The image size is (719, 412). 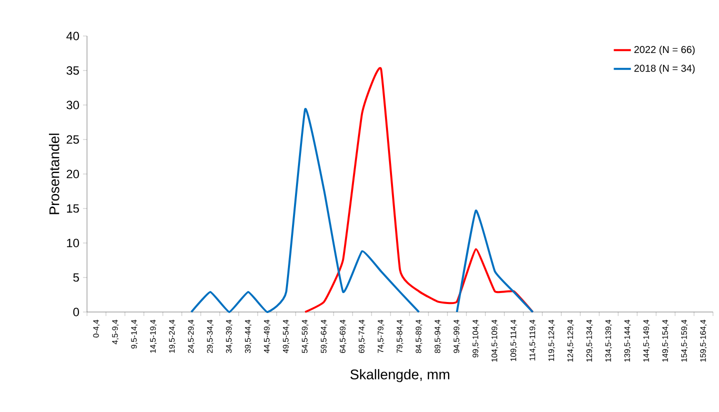 What do you see at coordinates (76, 277) in the screenshot?
I see `y-tick-label: 5` at bounding box center [76, 277].